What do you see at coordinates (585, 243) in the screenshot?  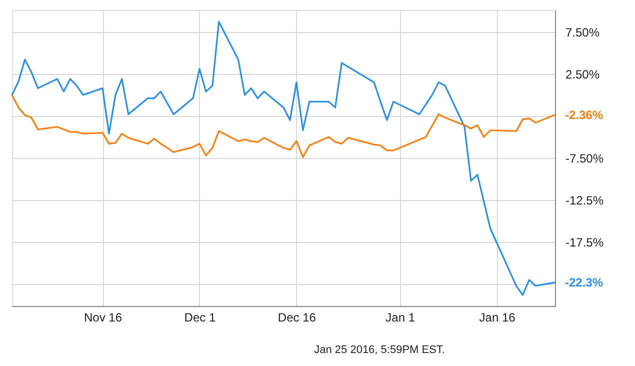 I see `y-tick-label: -17.5%` at bounding box center [585, 243].